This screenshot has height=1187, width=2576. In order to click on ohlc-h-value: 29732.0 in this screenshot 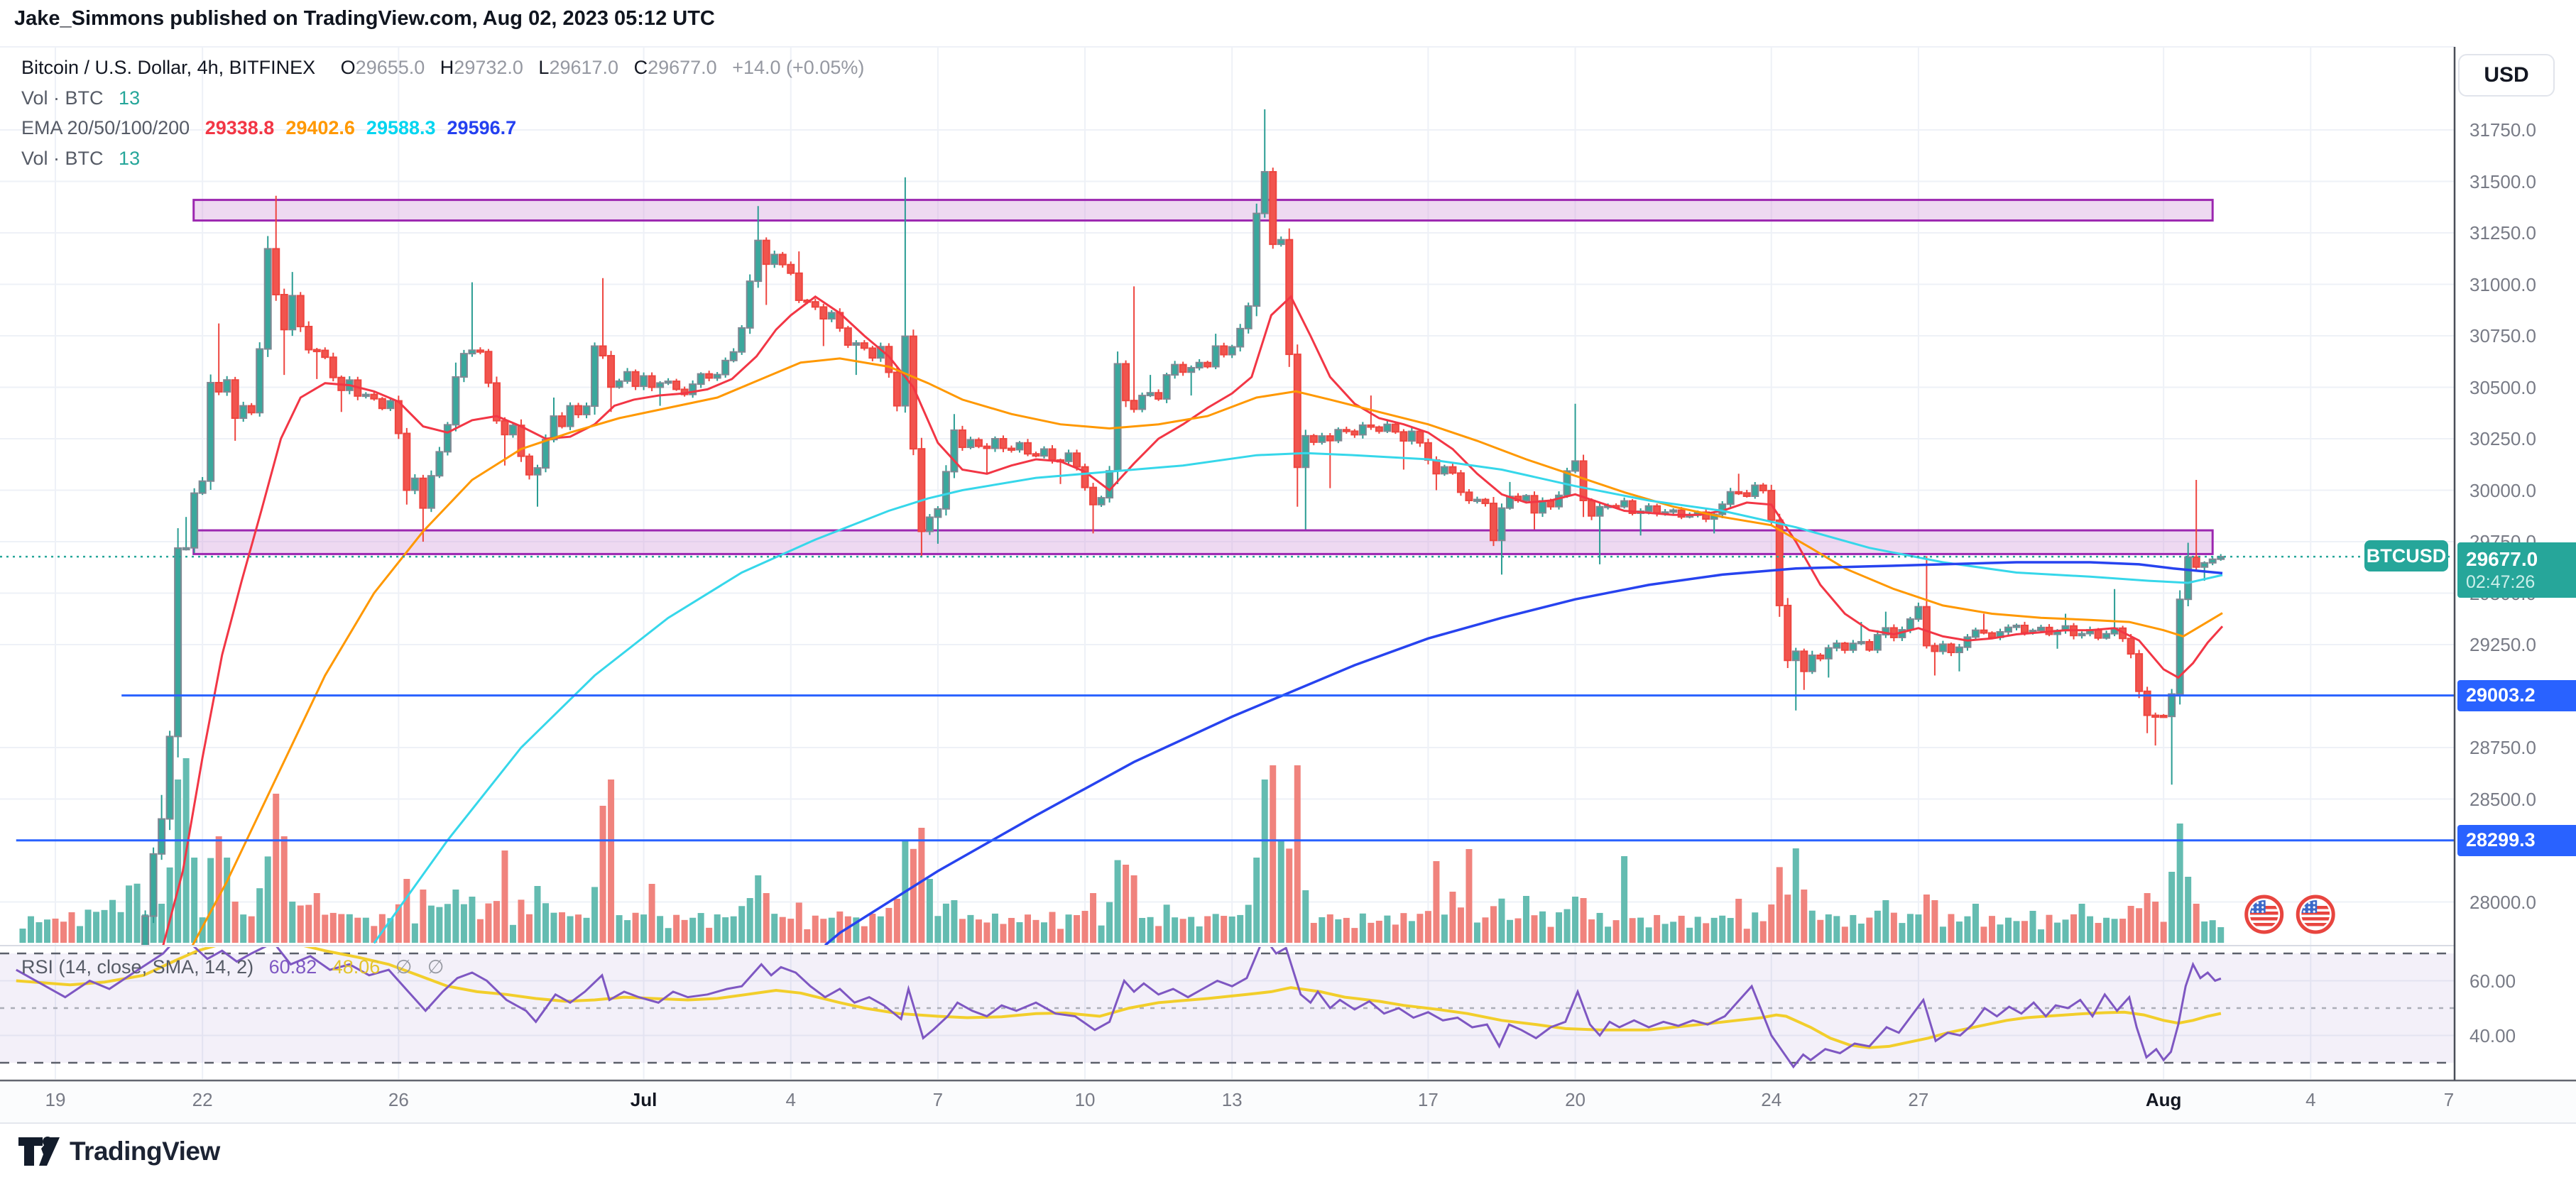, I will do `click(488, 67)`.